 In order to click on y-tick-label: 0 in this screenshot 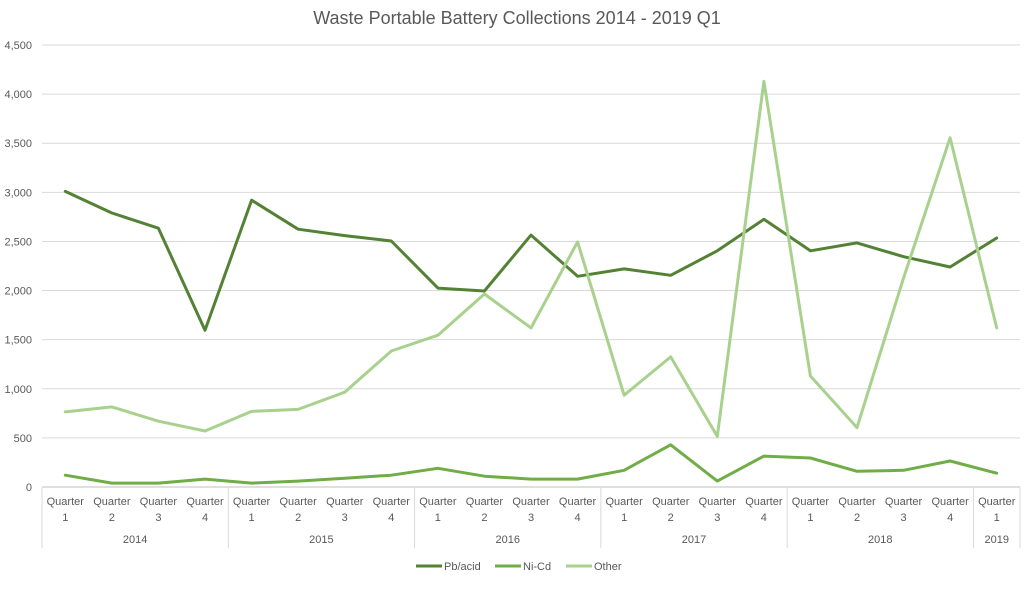, I will do `click(29, 488)`.